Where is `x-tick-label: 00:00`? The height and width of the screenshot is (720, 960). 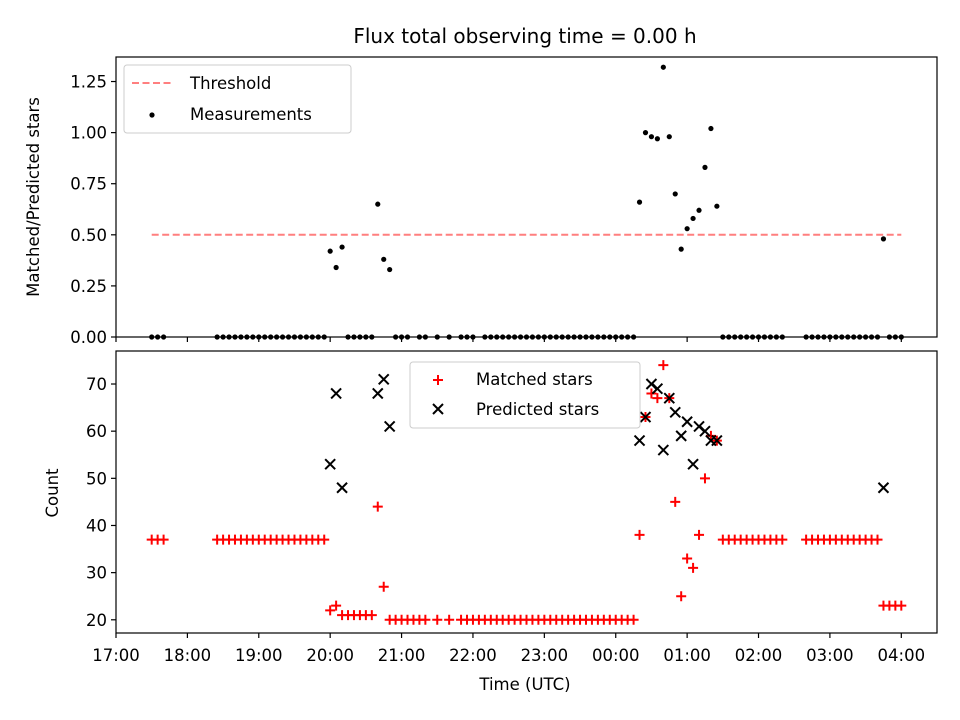
x-tick-label: 00:00 is located at coordinates (616, 655).